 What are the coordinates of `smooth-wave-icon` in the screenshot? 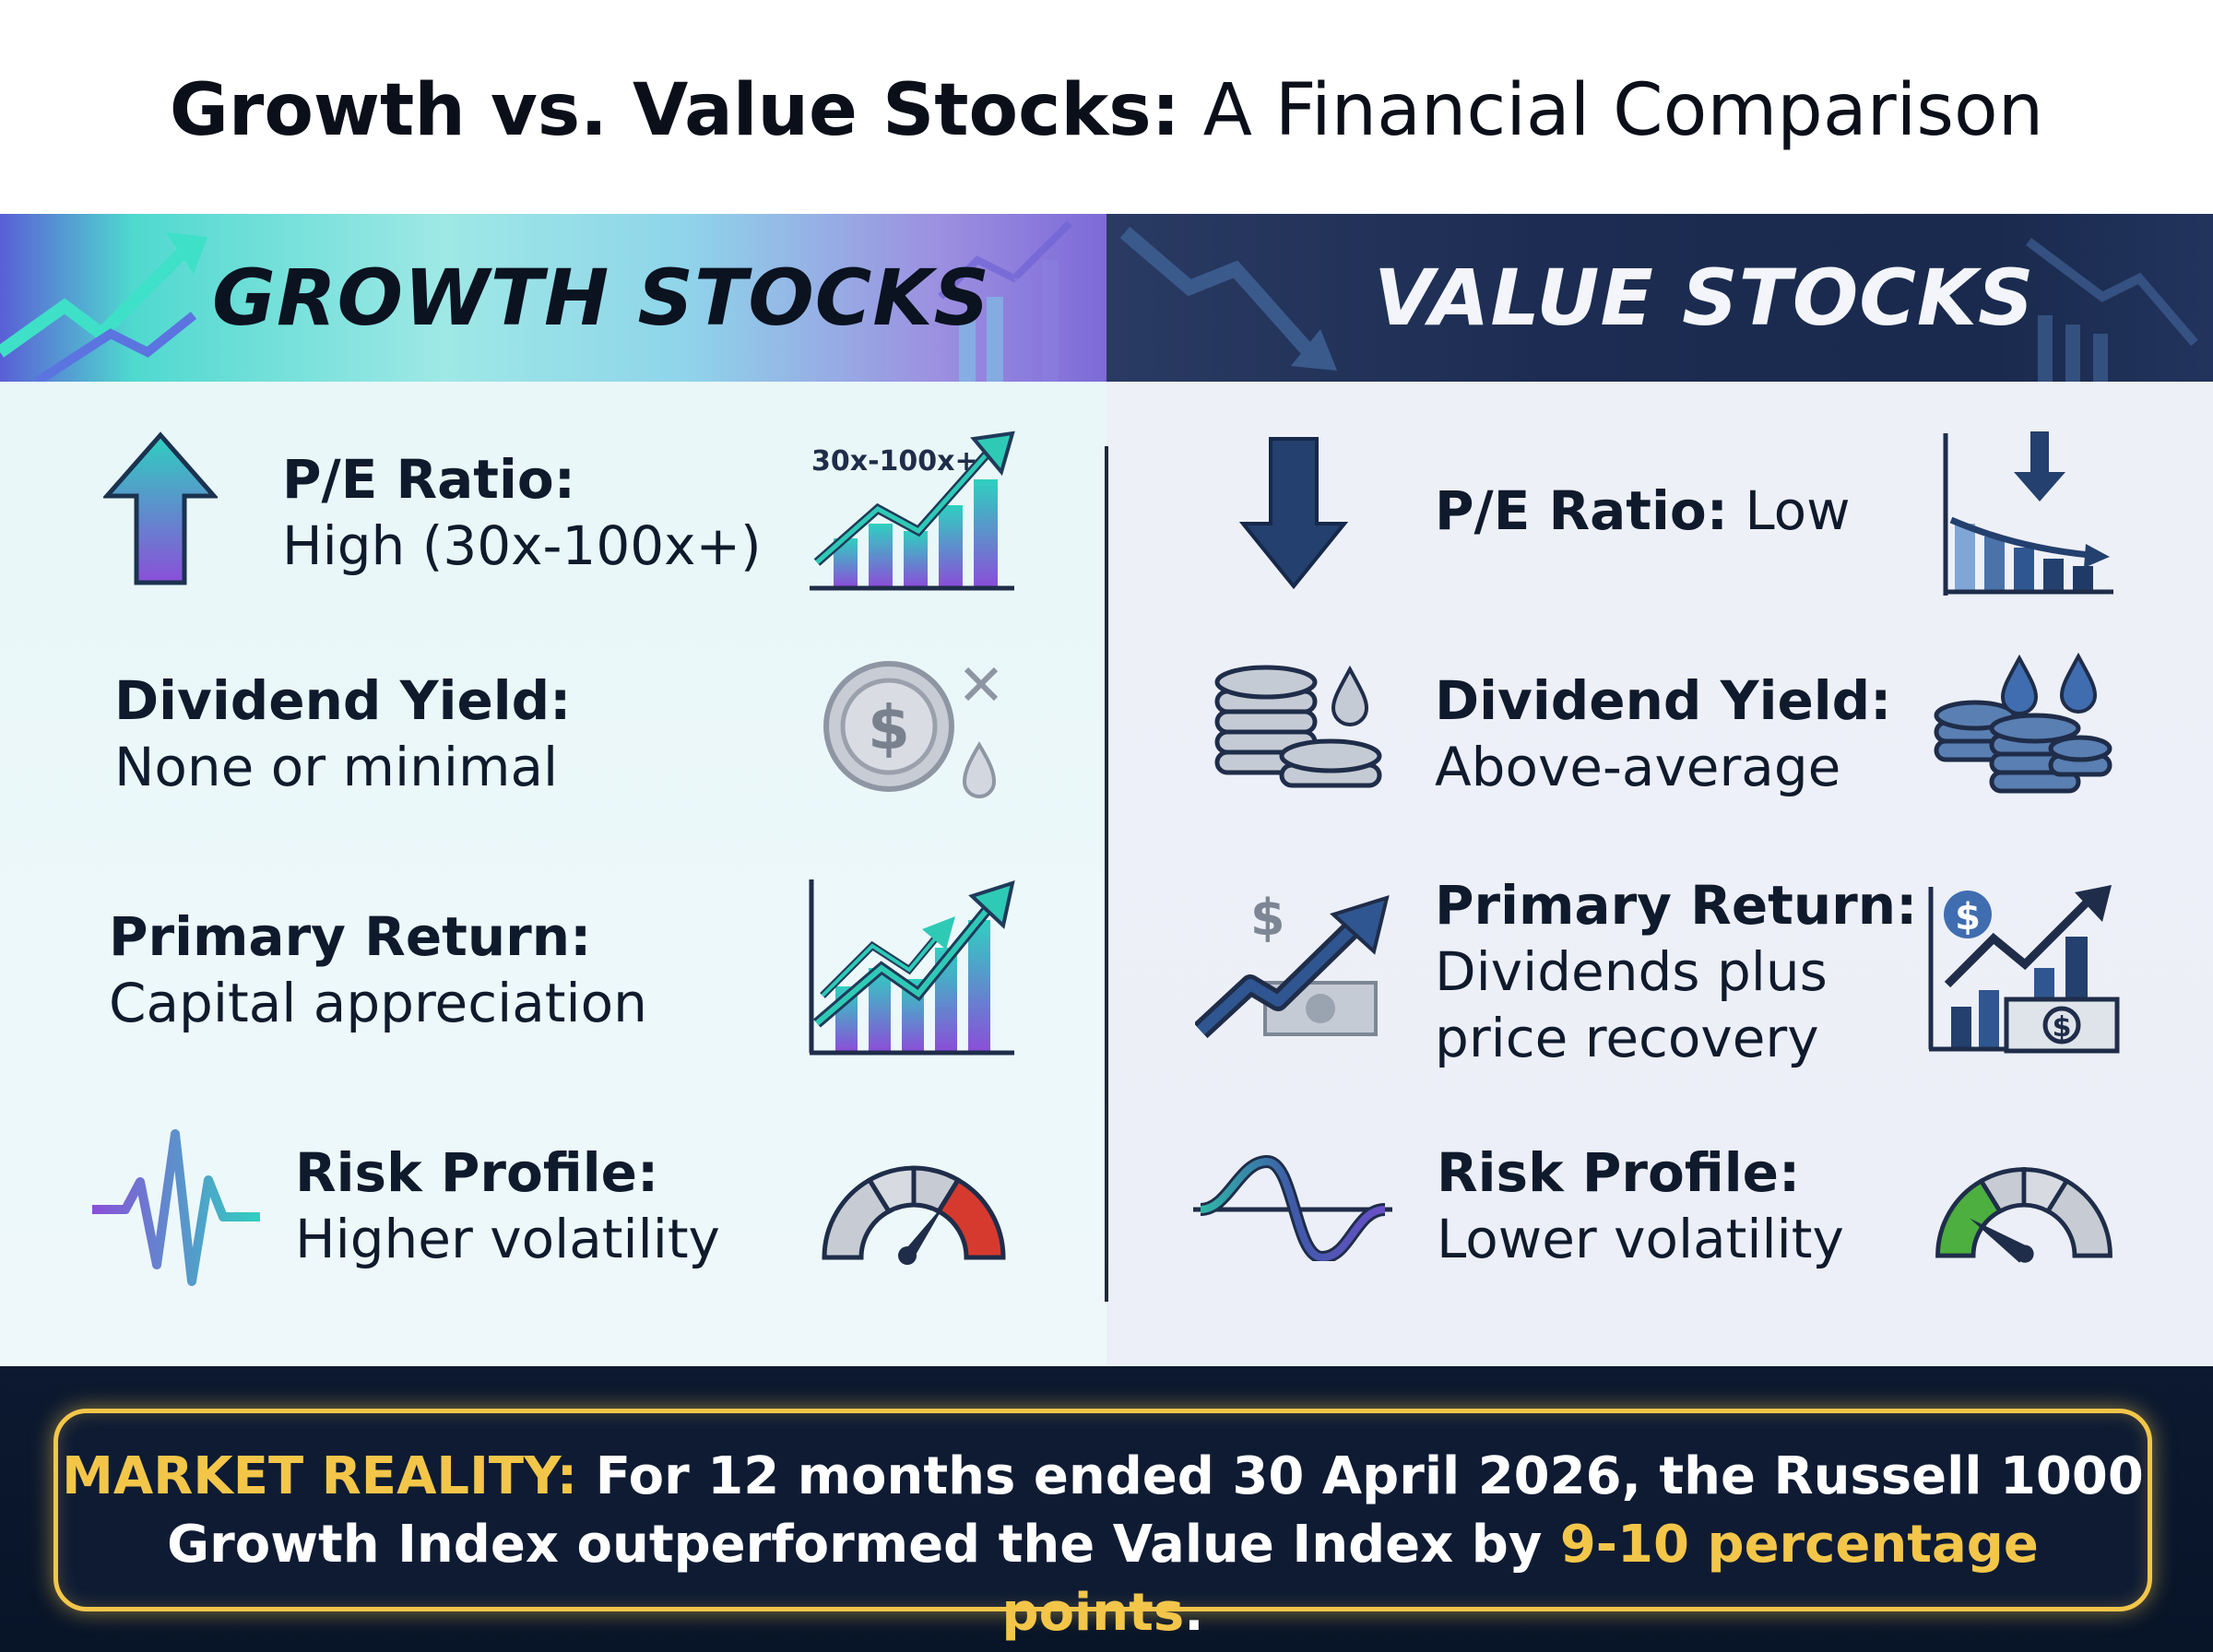 It's located at (1292, 1207).